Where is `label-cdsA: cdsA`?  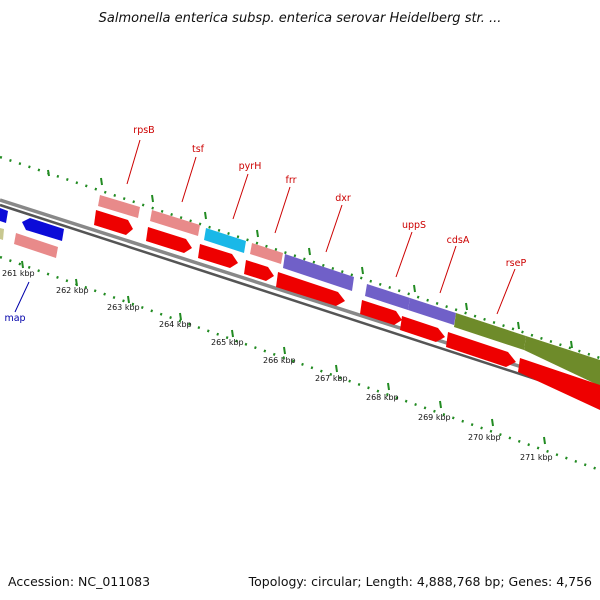
label-cdsA: cdsA is located at coordinates (458, 240).